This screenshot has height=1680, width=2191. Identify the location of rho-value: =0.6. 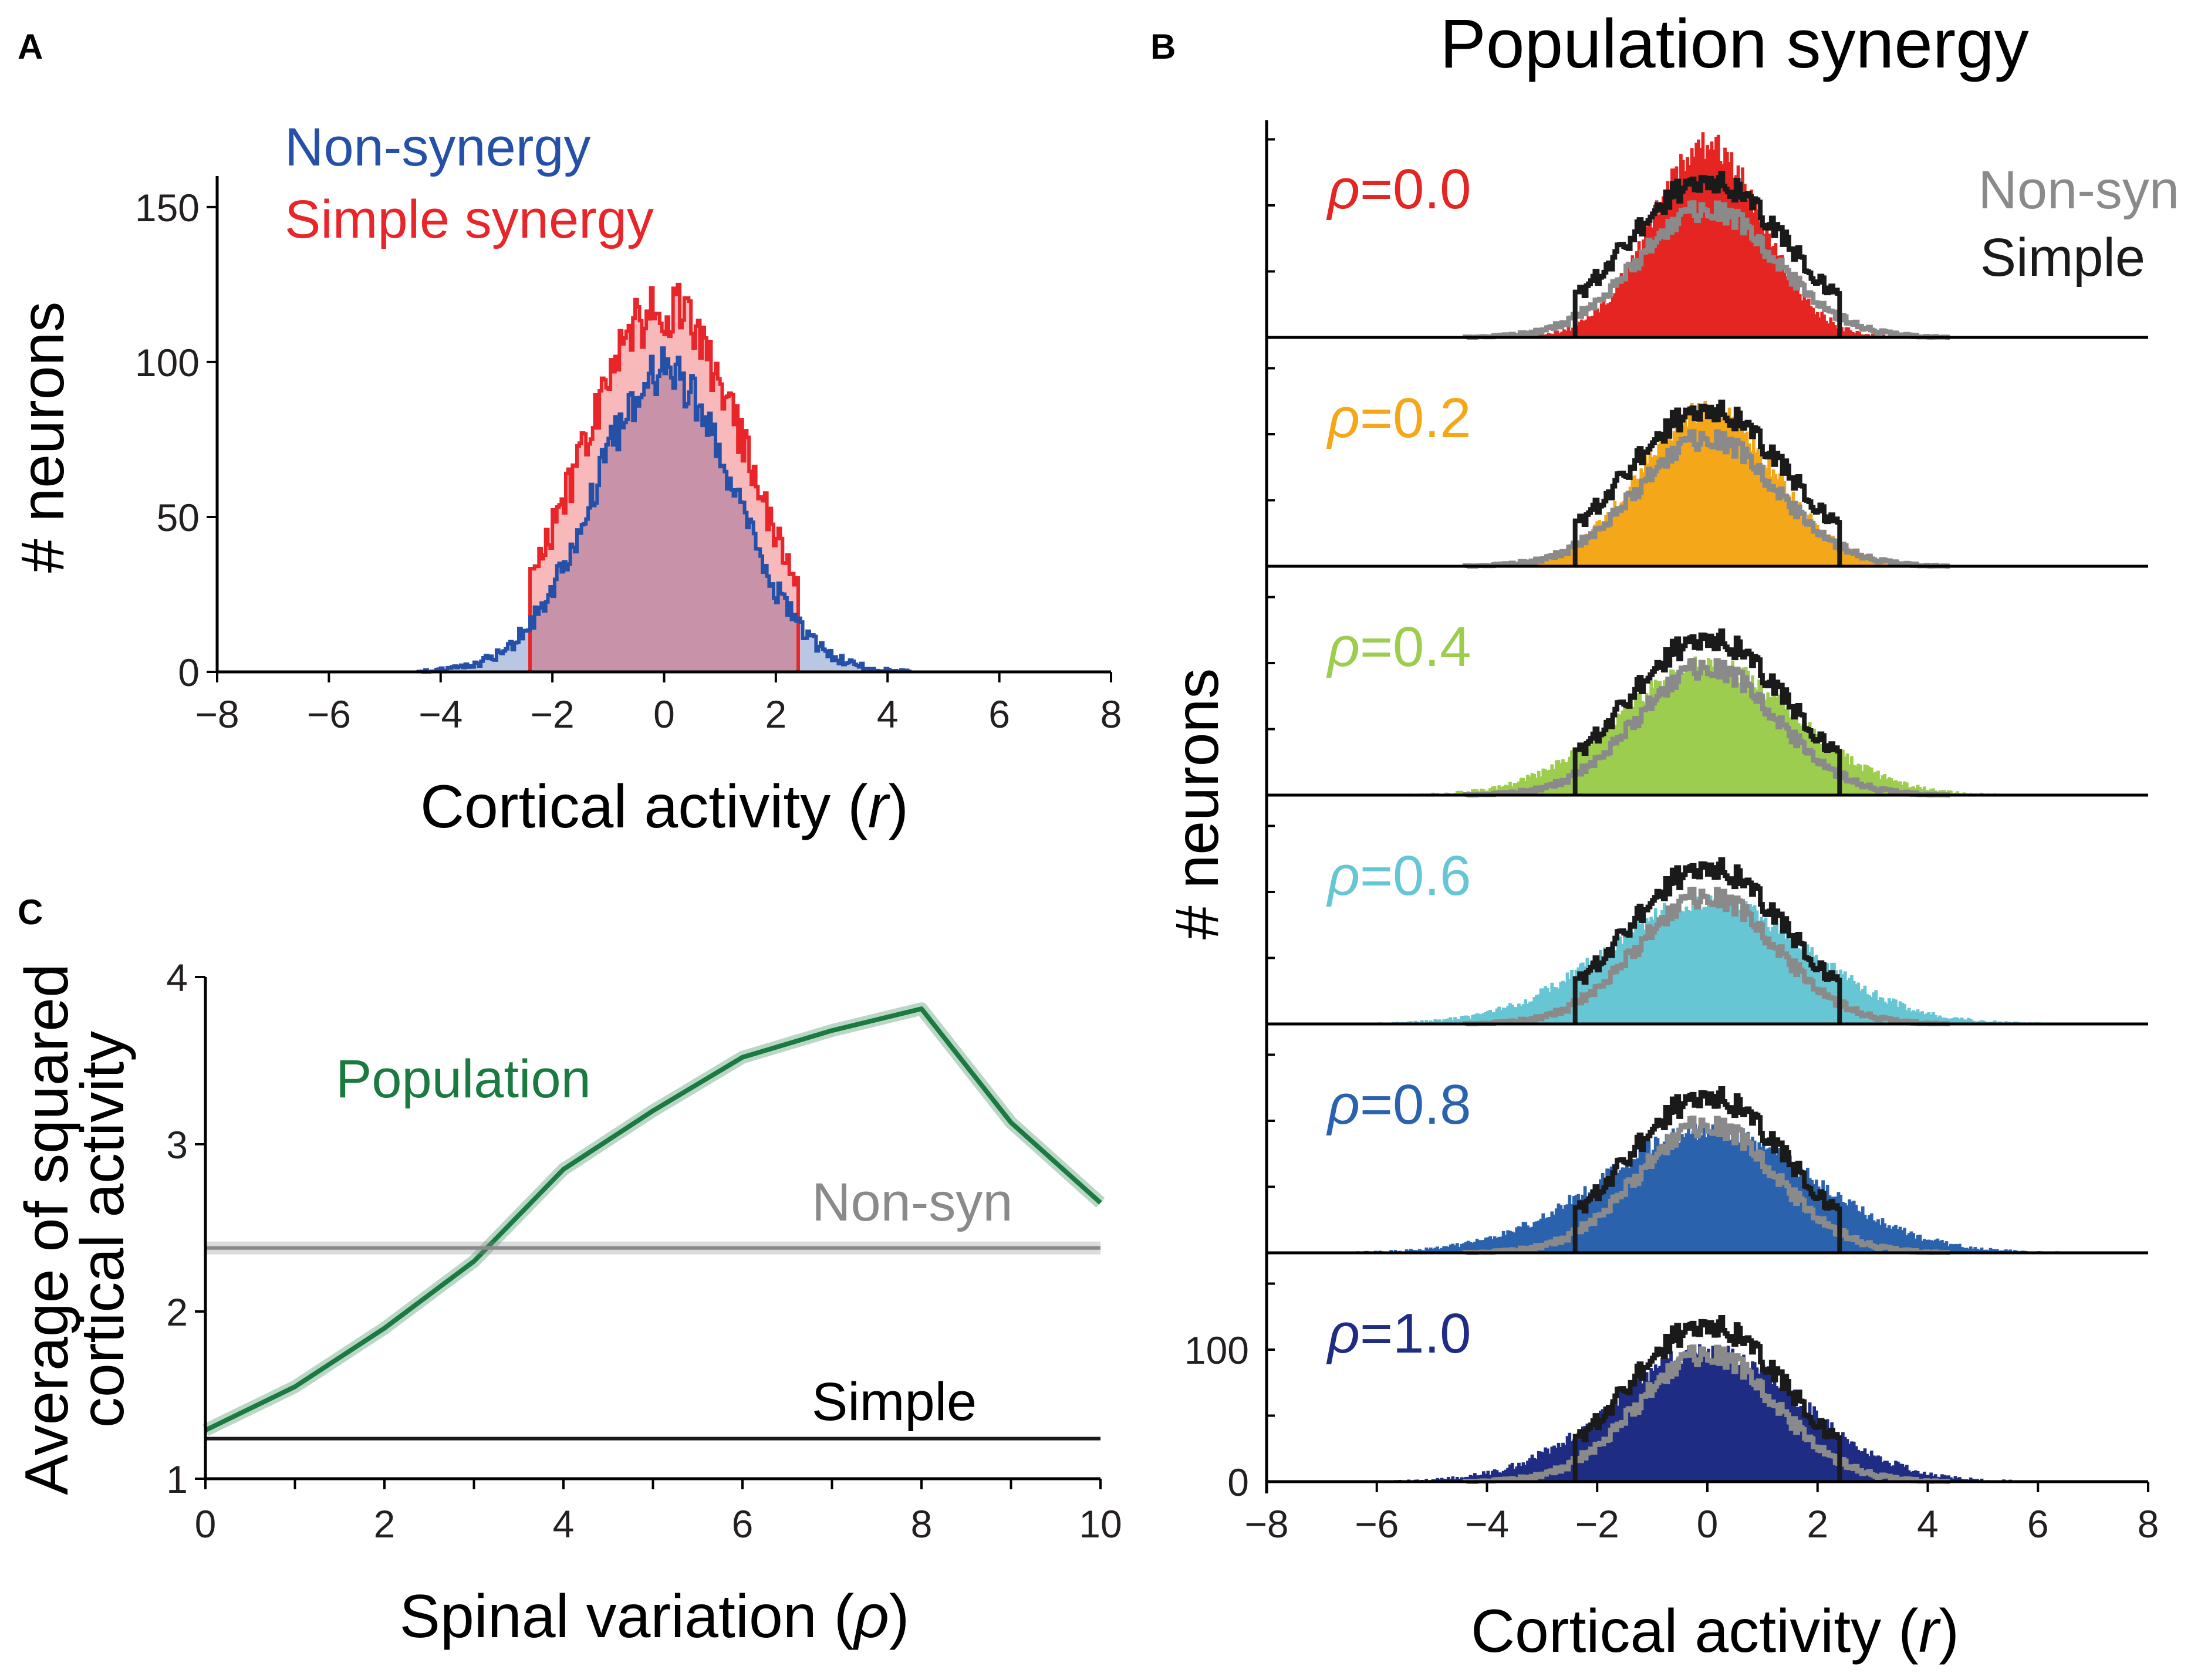
(1415, 876).